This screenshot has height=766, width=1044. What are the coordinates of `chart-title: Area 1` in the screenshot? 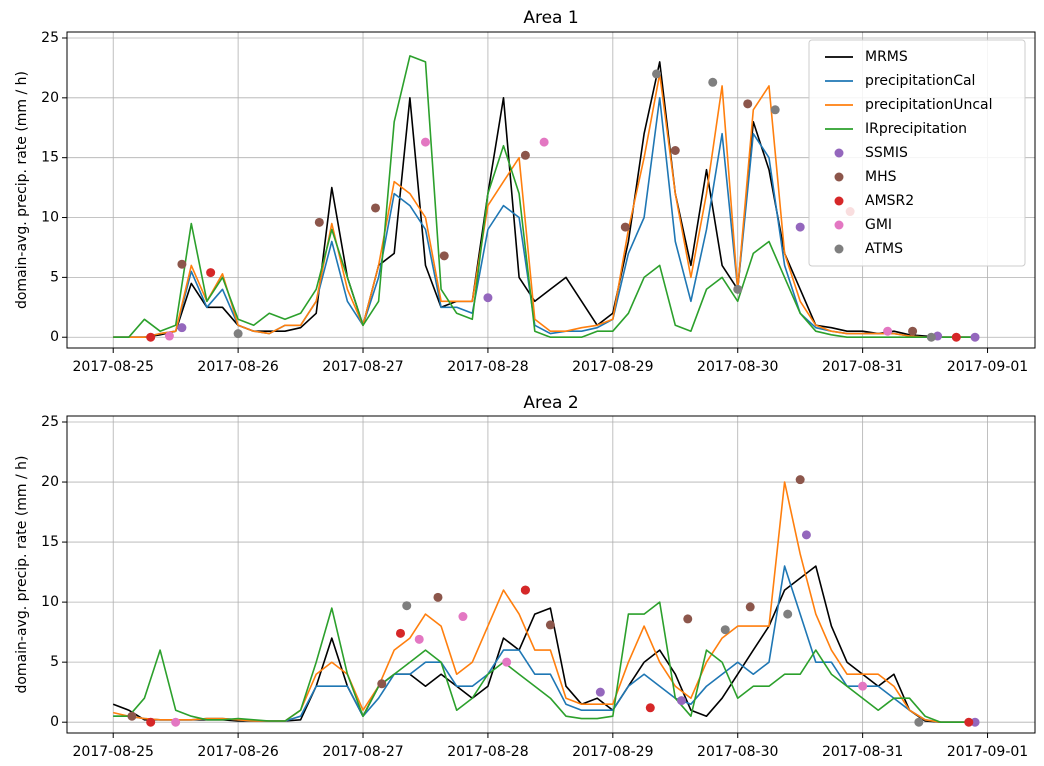 It's located at (550, 18).